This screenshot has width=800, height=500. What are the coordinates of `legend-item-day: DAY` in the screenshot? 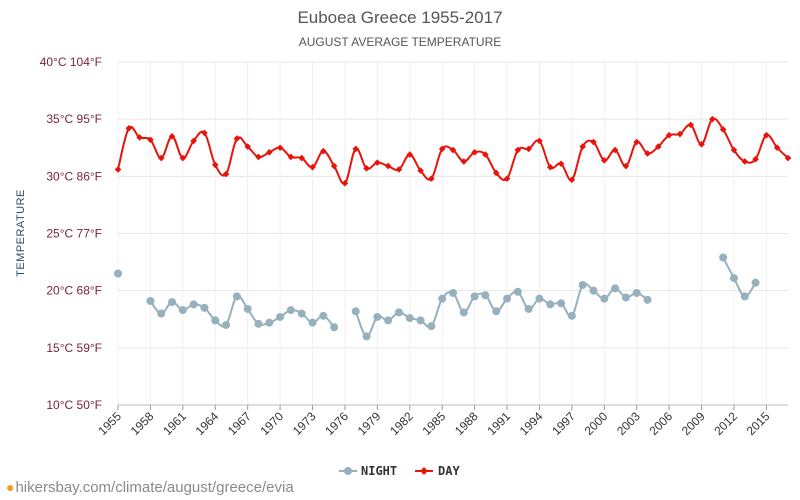 It's located at (437, 471).